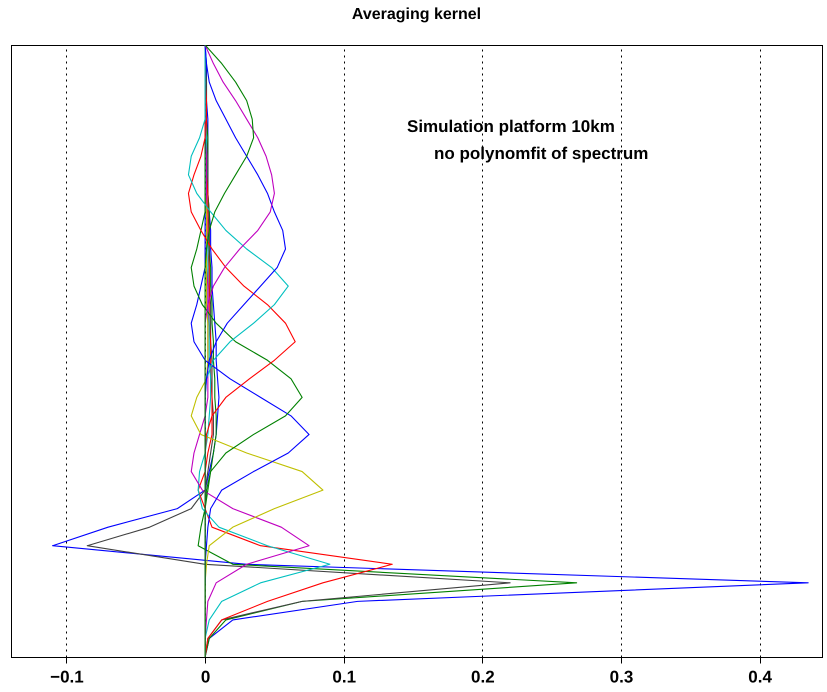  What do you see at coordinates (417, 14) in the screenshot?
I see `chart-title: Averaging kernel` at bounding box center [417, 14].